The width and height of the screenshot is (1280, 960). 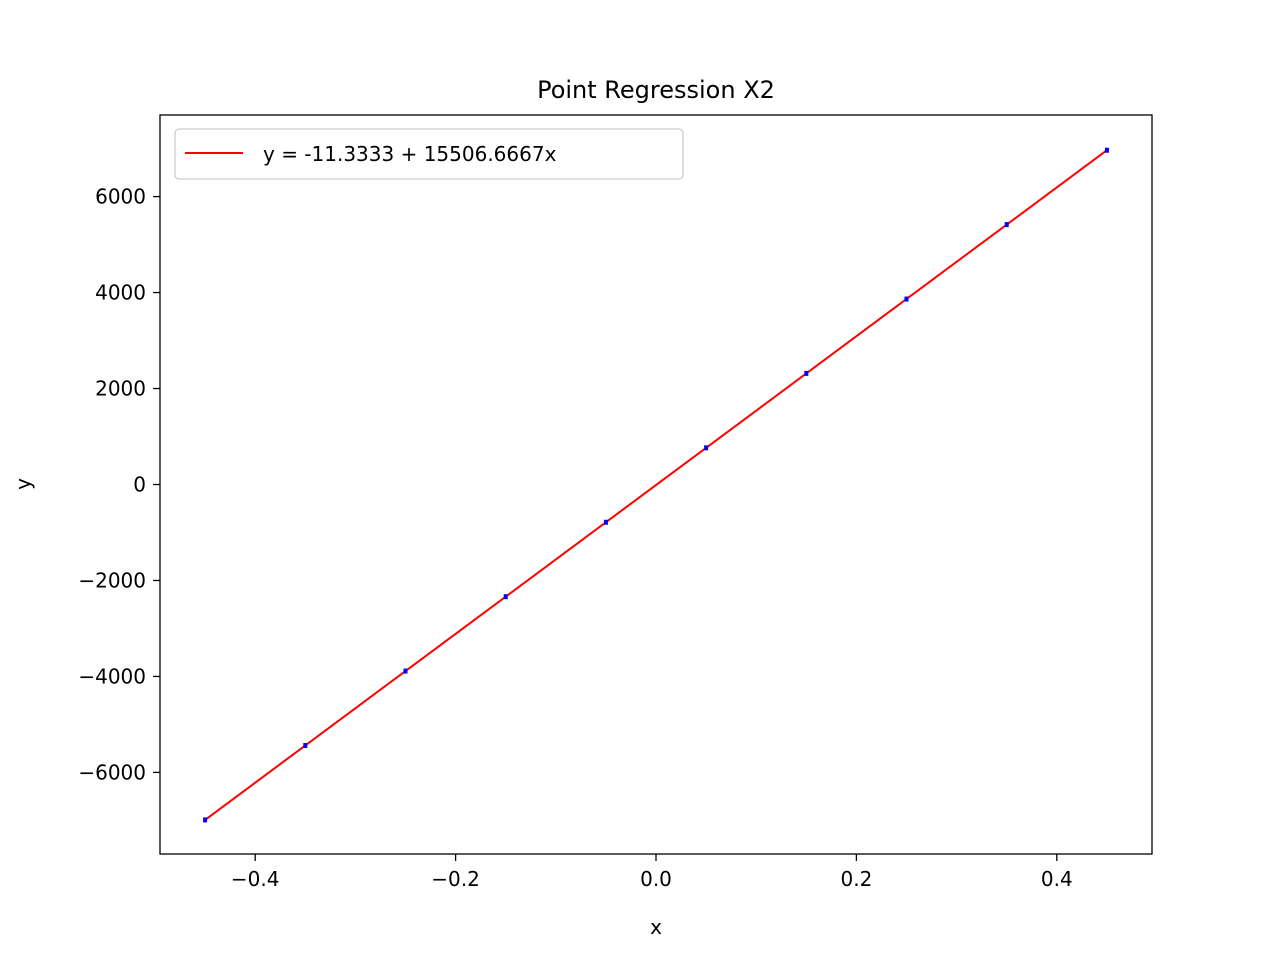 I want to click on legend-label: y = -11.3333 + 15506.6667x, so click(x=410, y=154).